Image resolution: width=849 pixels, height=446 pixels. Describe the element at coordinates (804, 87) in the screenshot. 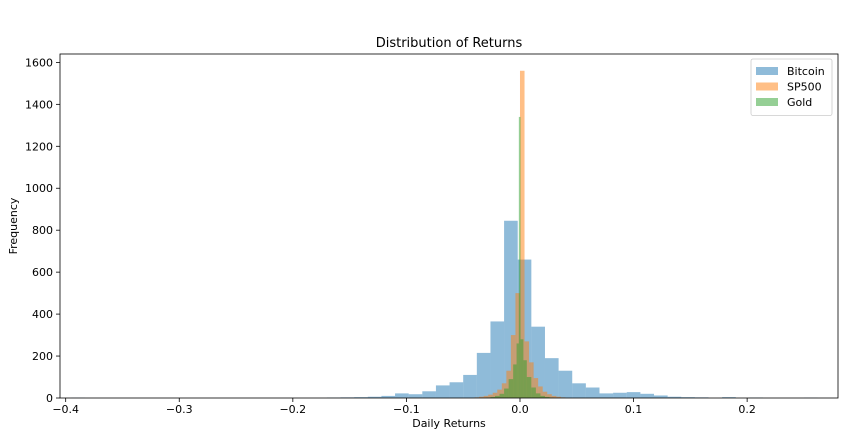

I see `legend-label-sp500: SP500` at that location.